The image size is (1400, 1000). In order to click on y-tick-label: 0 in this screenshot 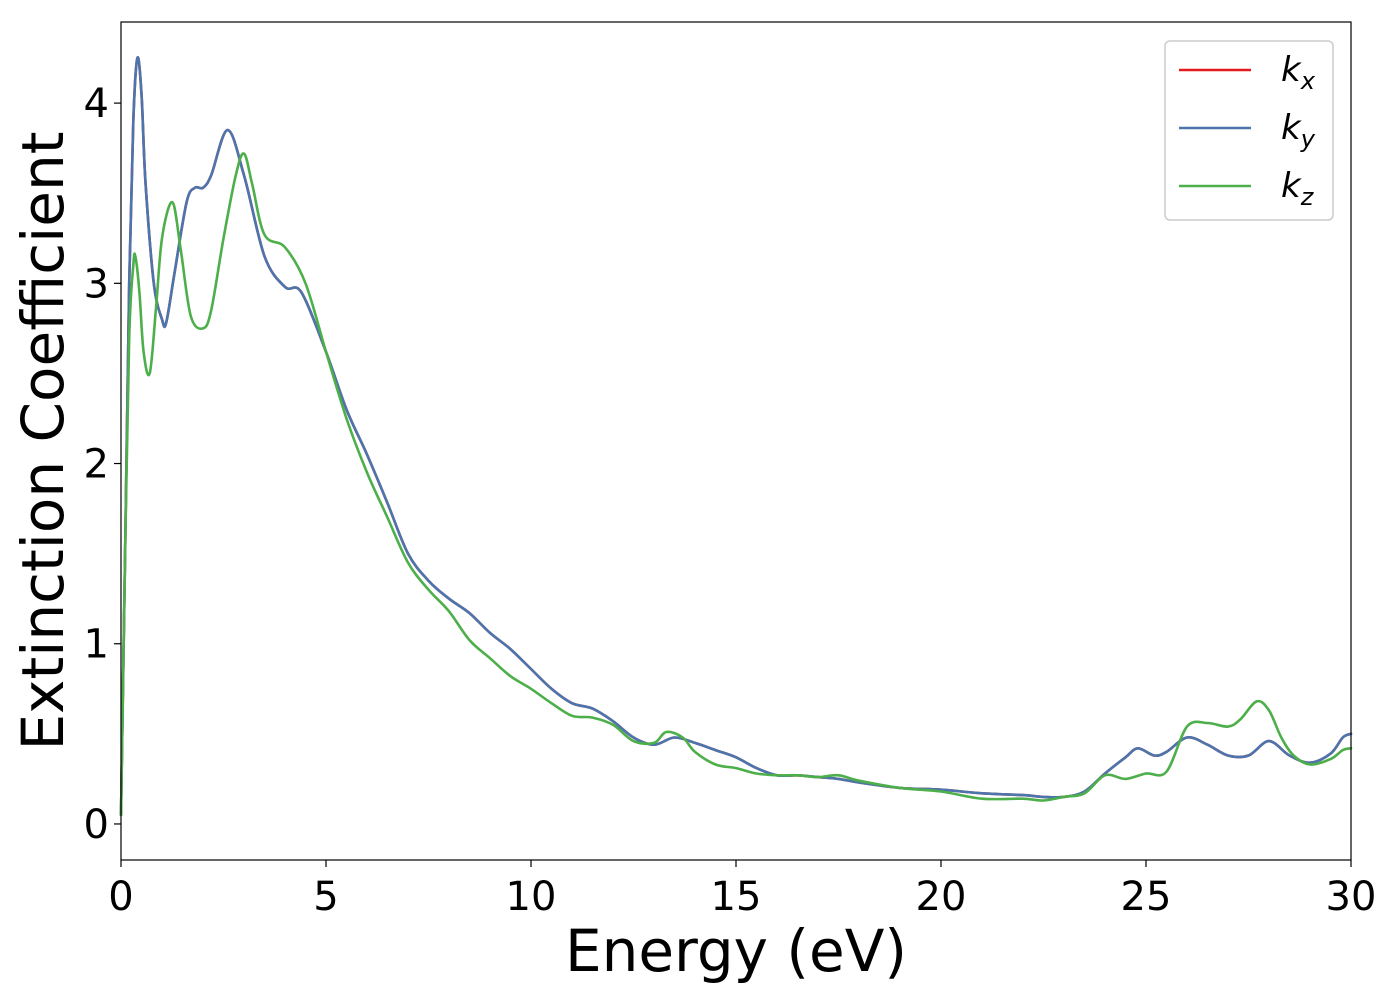, I will do `click(96, 825)`.